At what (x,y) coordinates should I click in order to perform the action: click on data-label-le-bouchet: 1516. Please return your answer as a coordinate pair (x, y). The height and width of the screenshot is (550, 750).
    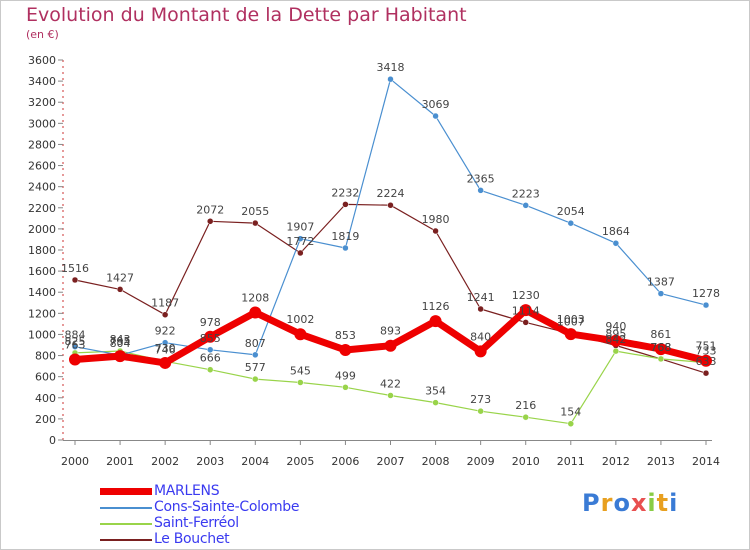
    Looking at the image, I should click on (75, 268).